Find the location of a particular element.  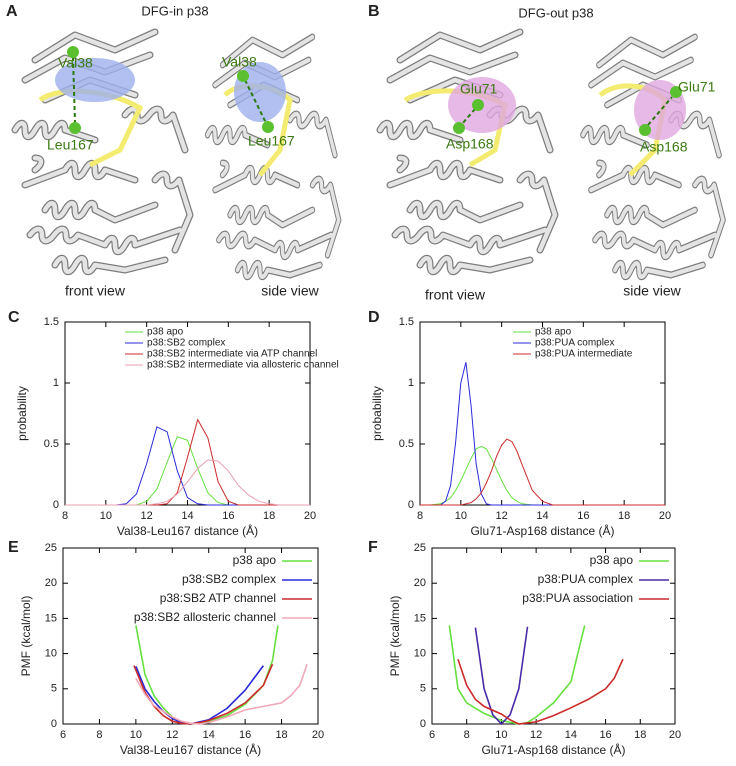

residue-label: Glu71 is located at coordinates (479, 89).